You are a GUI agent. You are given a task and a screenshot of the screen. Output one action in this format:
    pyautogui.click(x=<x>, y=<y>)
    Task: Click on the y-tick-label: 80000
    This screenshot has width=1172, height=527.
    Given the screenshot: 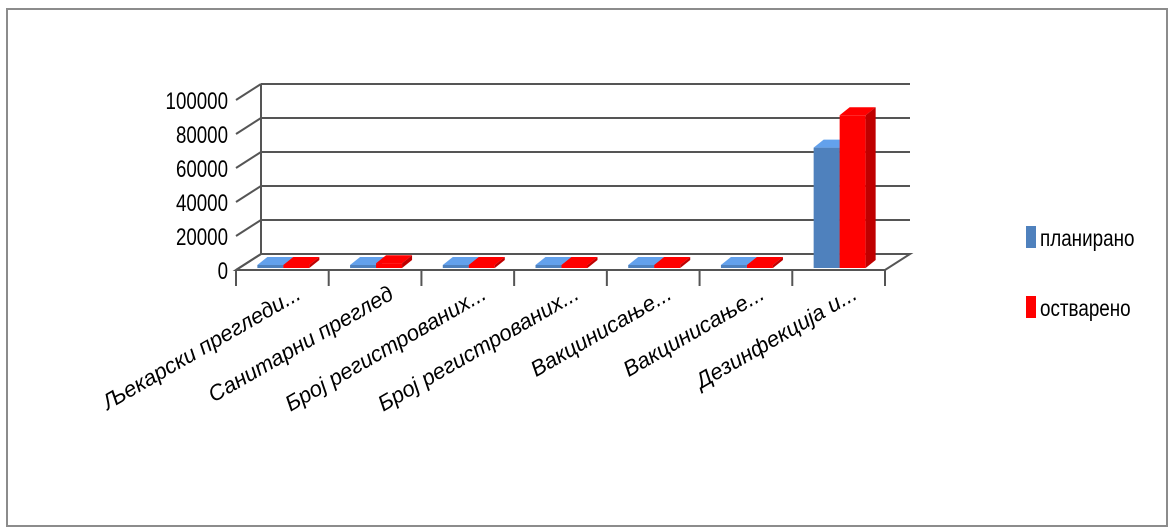 What is the action you would take?
    pyautogui.click(x=202, y=135)
    